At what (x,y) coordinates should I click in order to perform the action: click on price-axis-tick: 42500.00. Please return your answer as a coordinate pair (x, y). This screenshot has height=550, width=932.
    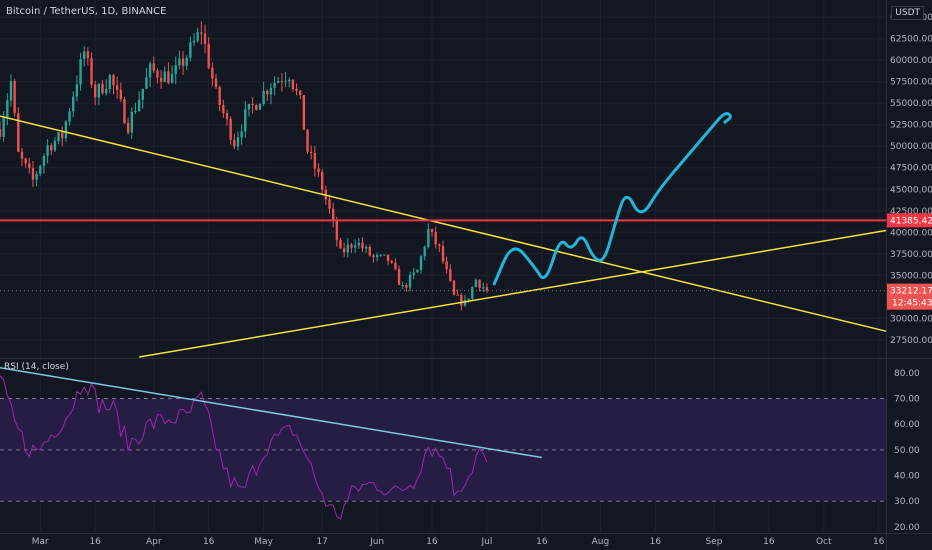
    Looking at the image, I should click on (911, 212).